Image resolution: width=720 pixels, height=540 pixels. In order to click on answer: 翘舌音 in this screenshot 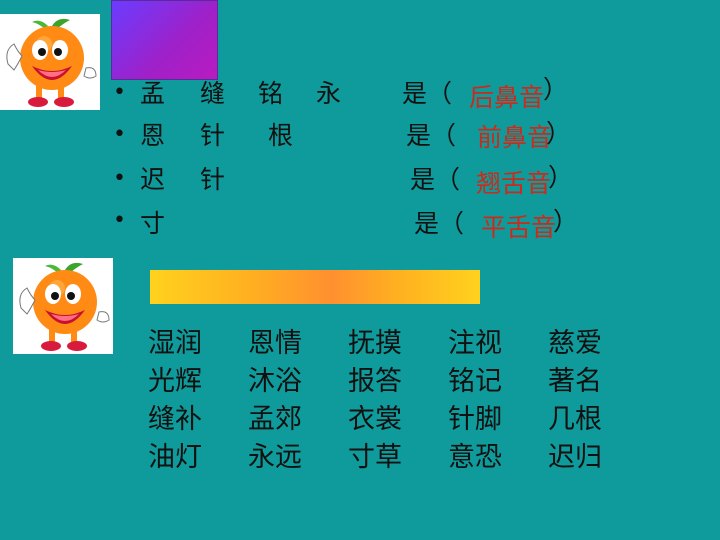, I will do `click(514, 183)`.